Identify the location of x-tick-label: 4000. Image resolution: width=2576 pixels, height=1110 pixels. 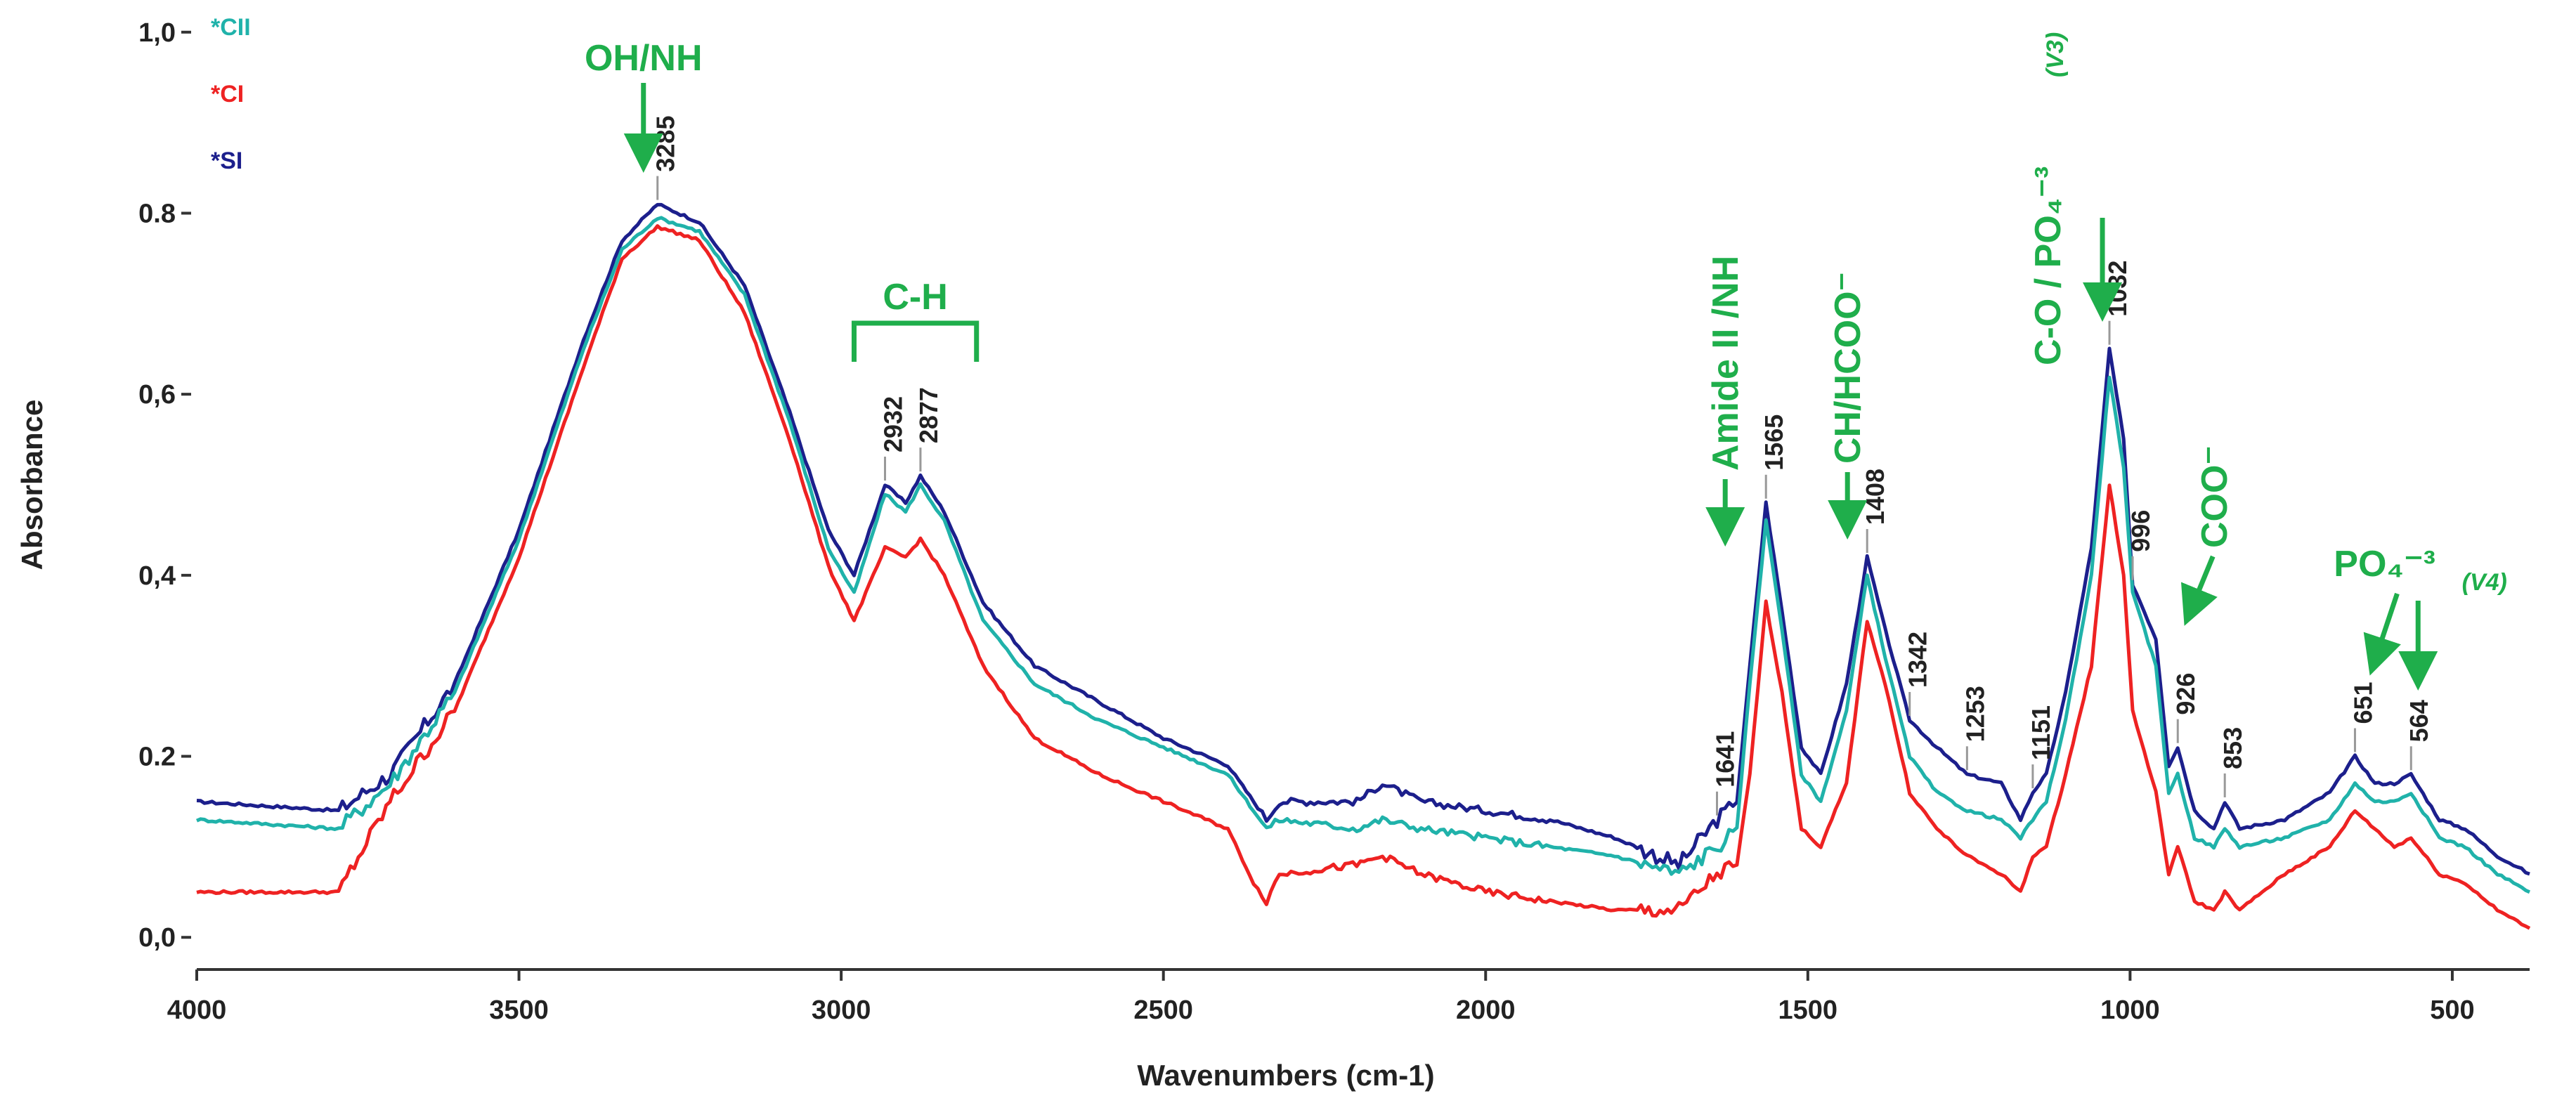
(197, 1010).